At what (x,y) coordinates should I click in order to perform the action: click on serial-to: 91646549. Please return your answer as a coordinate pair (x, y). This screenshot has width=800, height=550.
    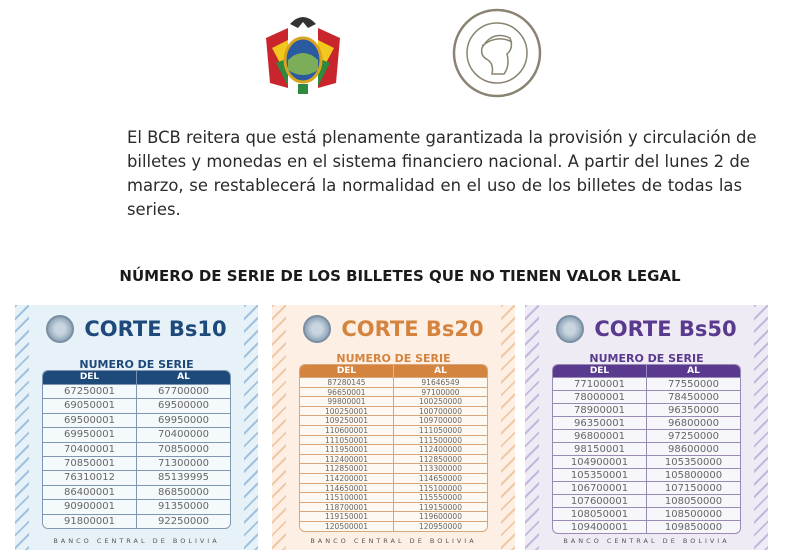
    Looking at the image, I should click on (440, 382).